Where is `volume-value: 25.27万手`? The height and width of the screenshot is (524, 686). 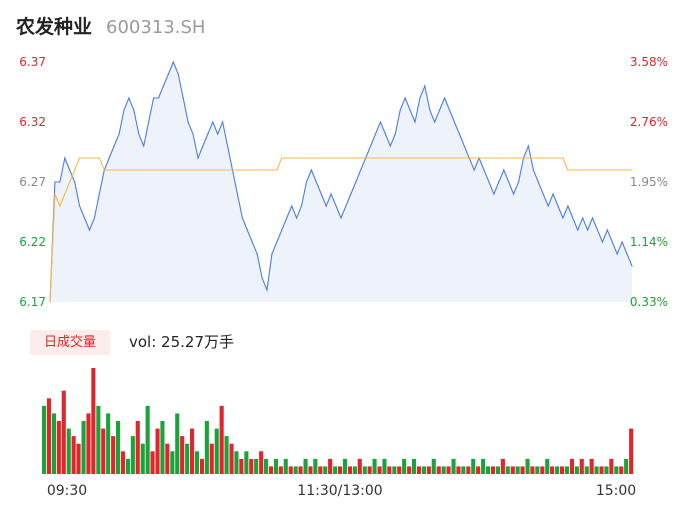
volume-value: 25.27万手 is located at coordinates (197, 342).